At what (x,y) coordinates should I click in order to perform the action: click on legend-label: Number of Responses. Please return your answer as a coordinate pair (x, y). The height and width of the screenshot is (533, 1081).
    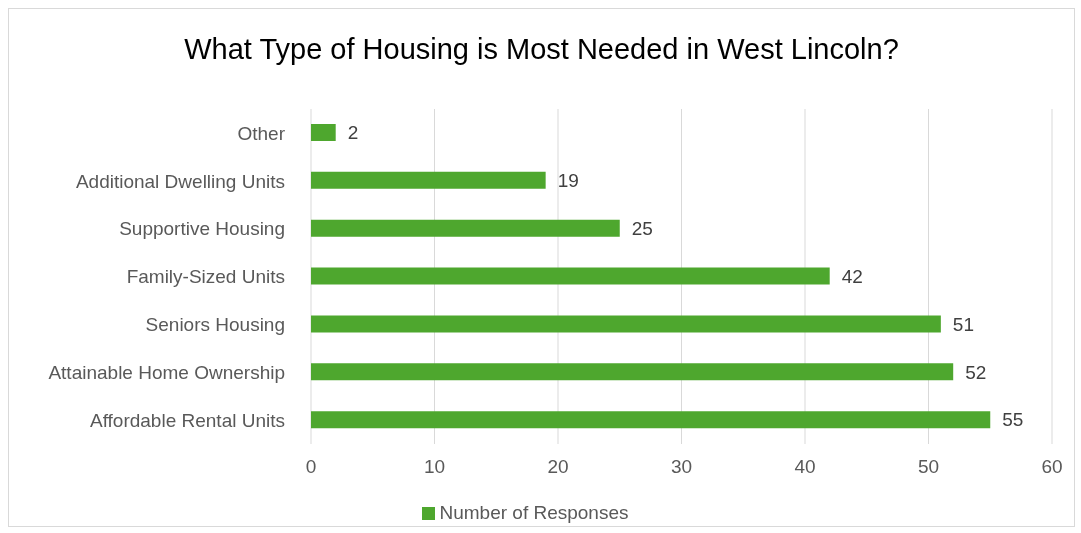
    Looking at the image, I should click on (534, 512).